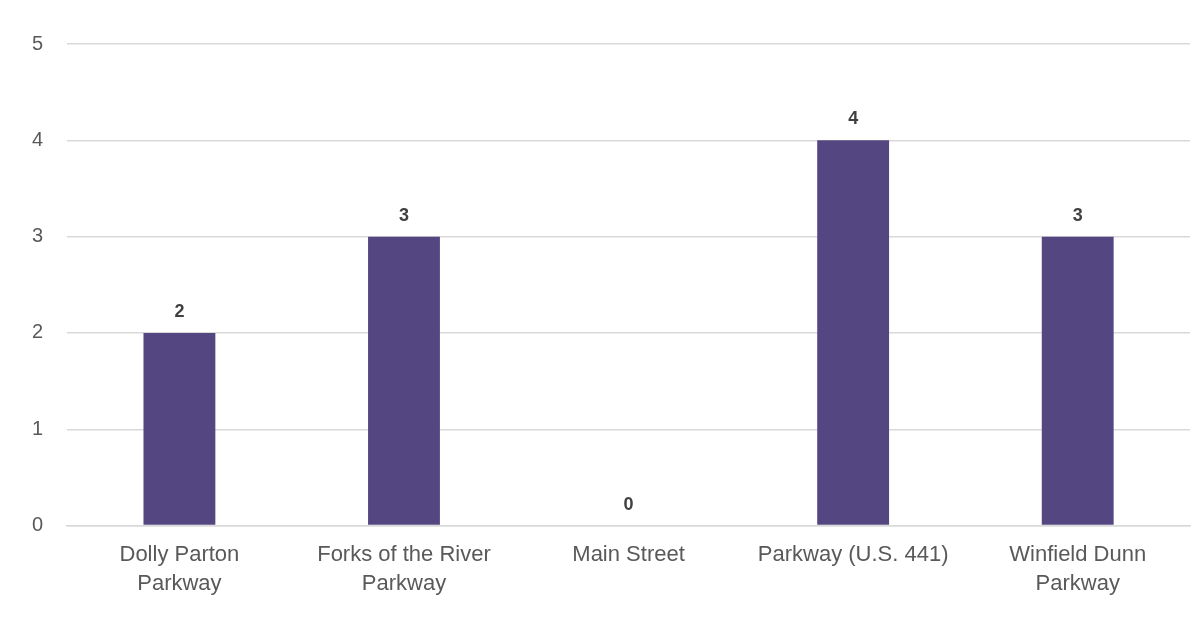  Describe the element at coordinates (38, 42) in the screenshot. I see `y-tick-label: 5` at that location.